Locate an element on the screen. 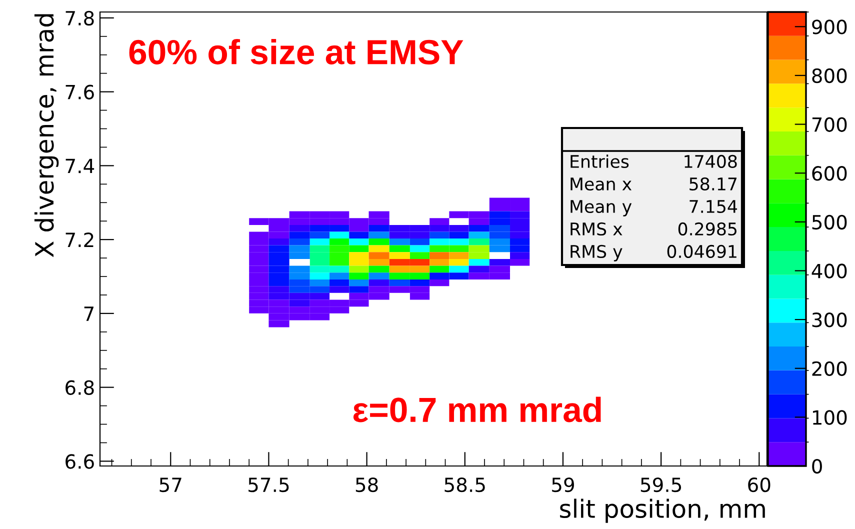 Image resolution: width=855 pixels, height=529 pixels. y-tick-label: 7 is located at coordinates (89, 313).